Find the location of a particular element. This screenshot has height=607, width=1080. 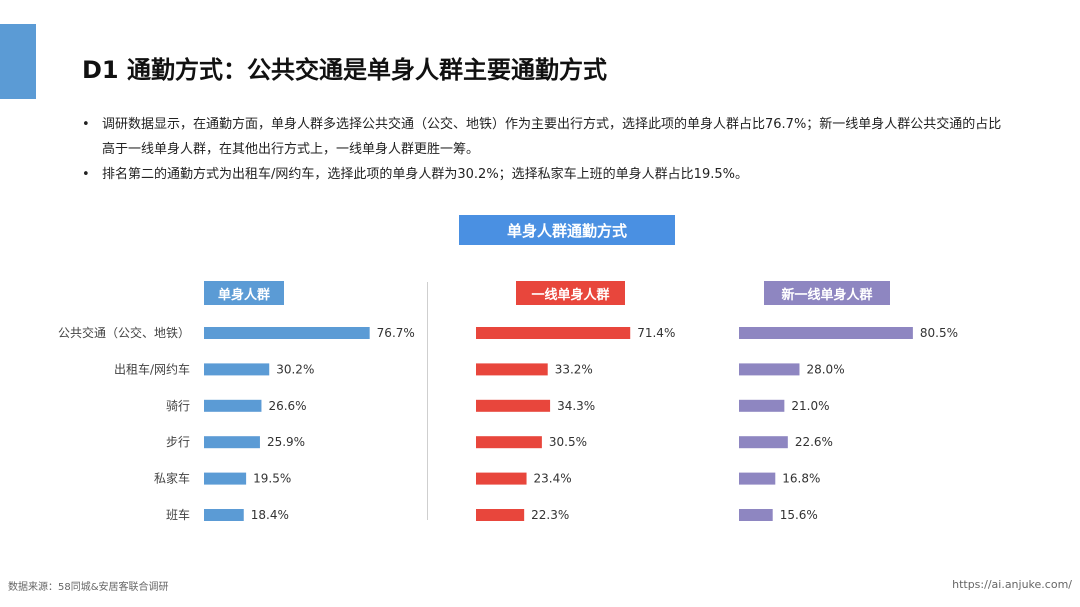

panel-divider is located at coordinates (427, 401).